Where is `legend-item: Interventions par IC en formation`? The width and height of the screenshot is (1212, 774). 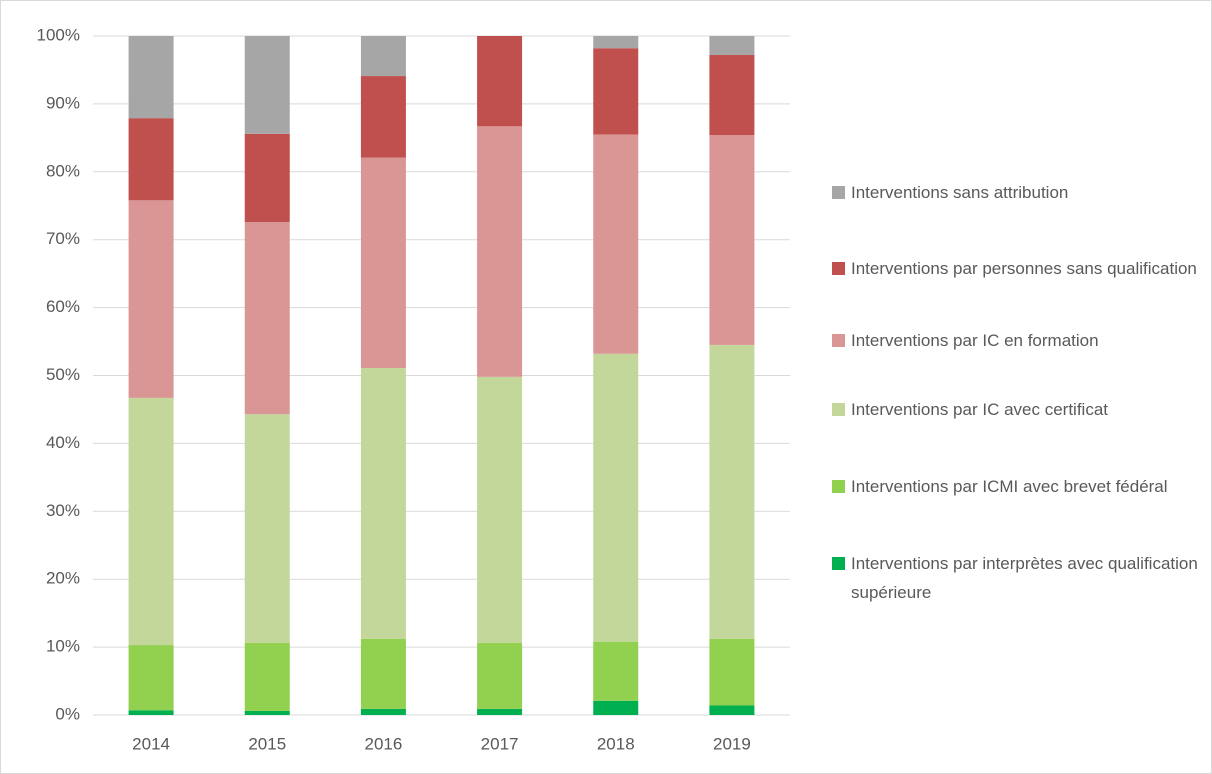 legend-item: Interventions par IC en formation is located at coordinates (1017, 340).